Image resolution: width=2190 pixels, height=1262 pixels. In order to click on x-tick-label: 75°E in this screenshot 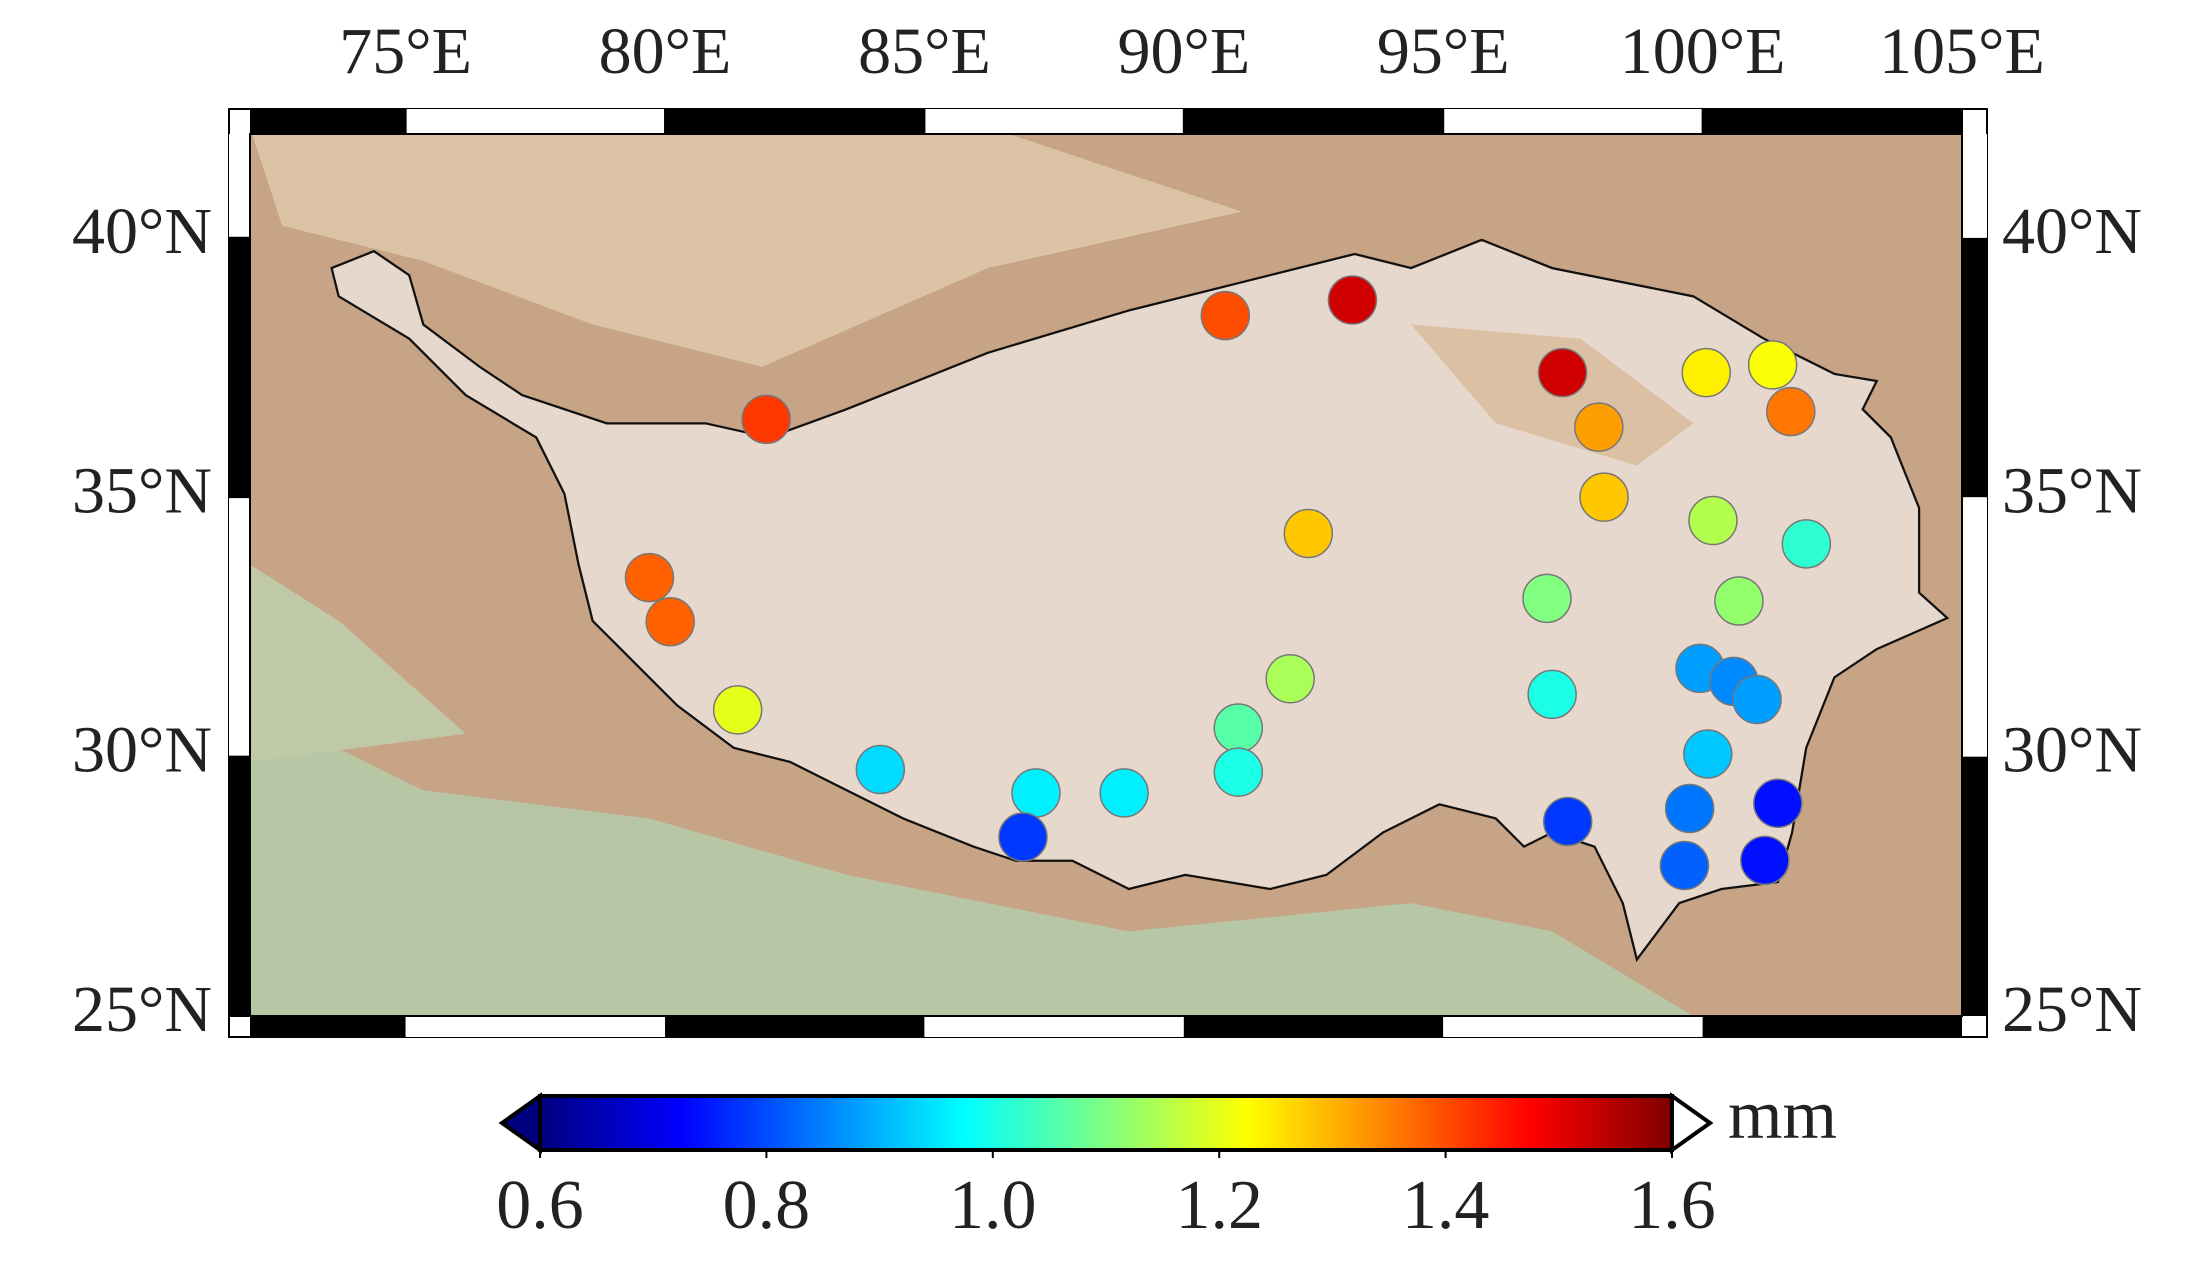, I will do `click(405, 51)`.